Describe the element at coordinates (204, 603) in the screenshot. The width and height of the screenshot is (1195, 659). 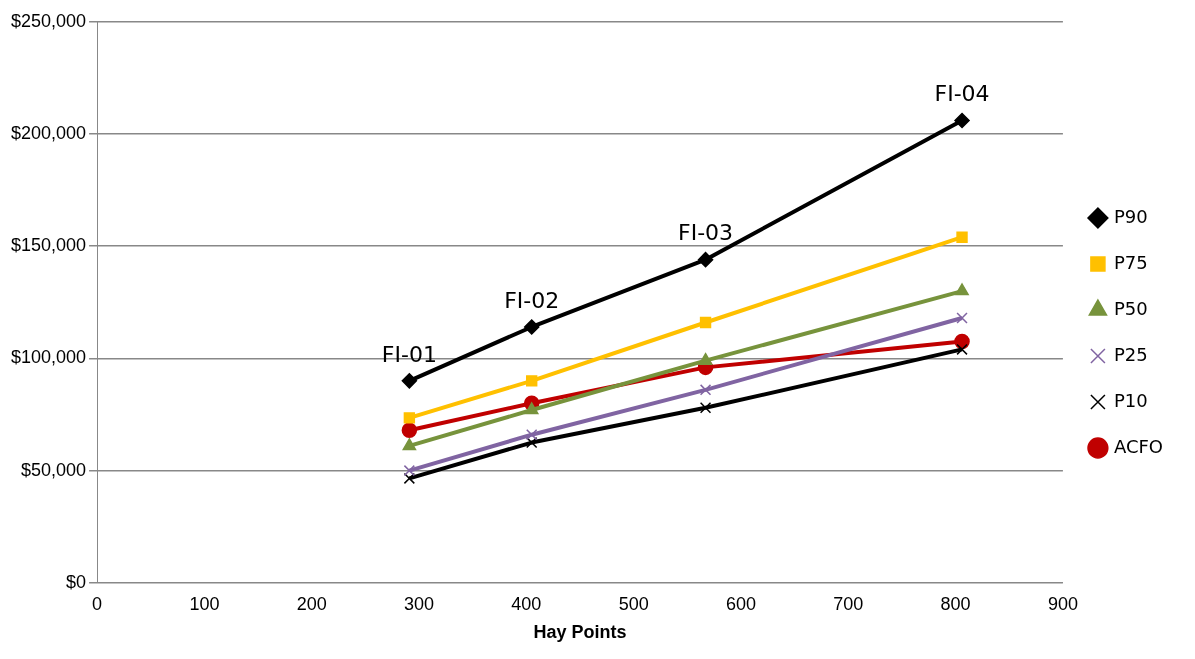
I see `x-tick-label: 100` at that location.